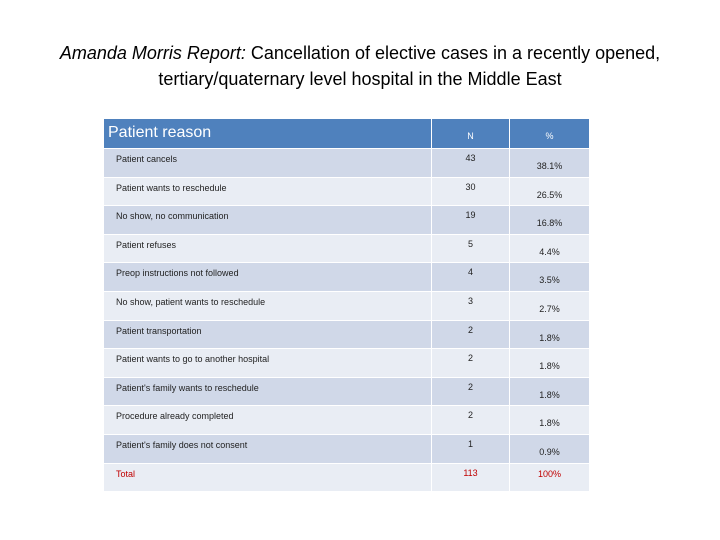 This screenshot has width=720, height=540. What do you see at coordinates (268, 277) in the screenshot?
I see `row-reason: Preop instructions not followed` at bounding box center [268, 277].